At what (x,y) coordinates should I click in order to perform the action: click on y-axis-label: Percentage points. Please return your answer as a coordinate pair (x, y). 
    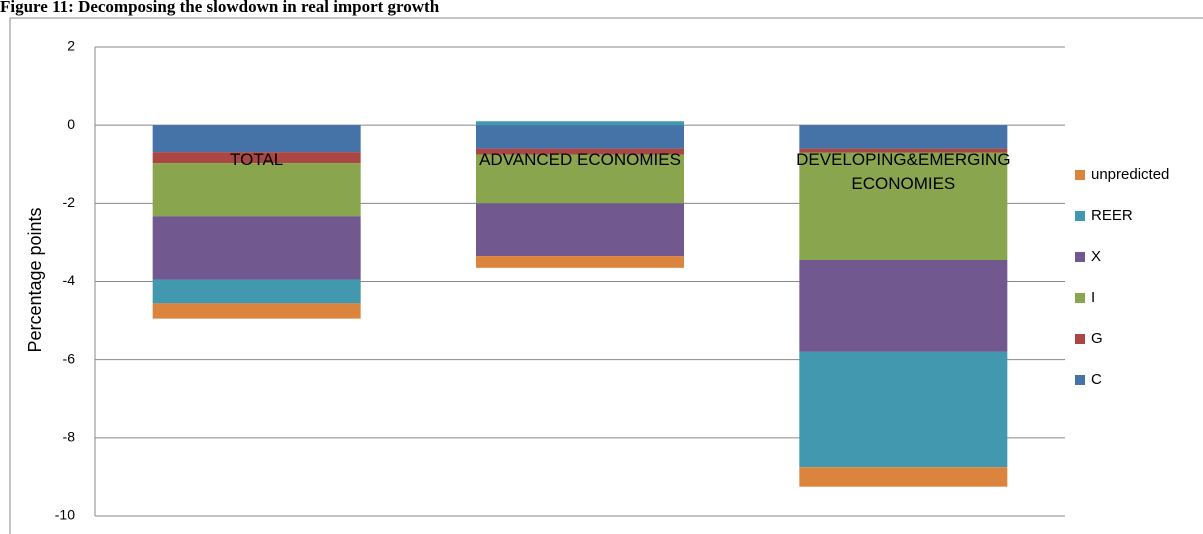
    Looking at the image, I should click on (35, 279).